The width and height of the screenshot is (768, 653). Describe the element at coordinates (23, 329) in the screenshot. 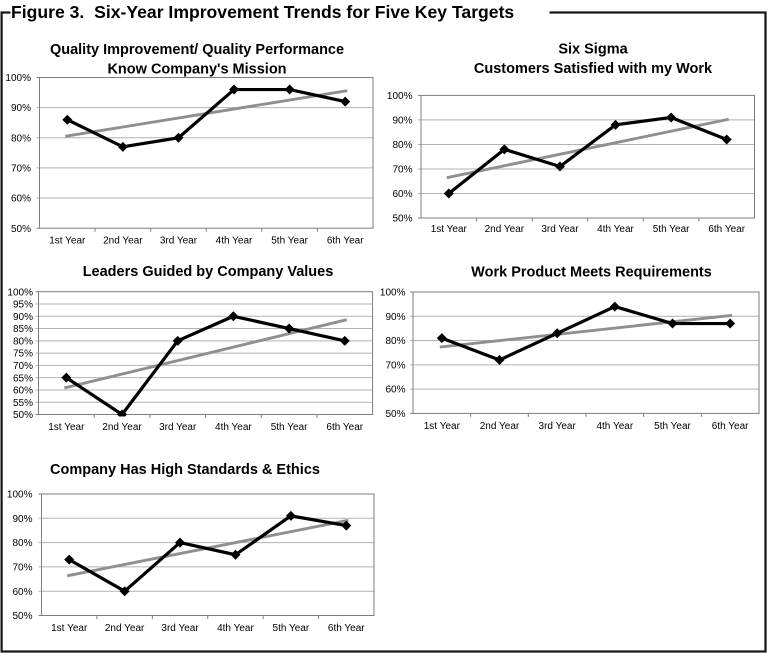

I see `svg-text: 85%` at that location.